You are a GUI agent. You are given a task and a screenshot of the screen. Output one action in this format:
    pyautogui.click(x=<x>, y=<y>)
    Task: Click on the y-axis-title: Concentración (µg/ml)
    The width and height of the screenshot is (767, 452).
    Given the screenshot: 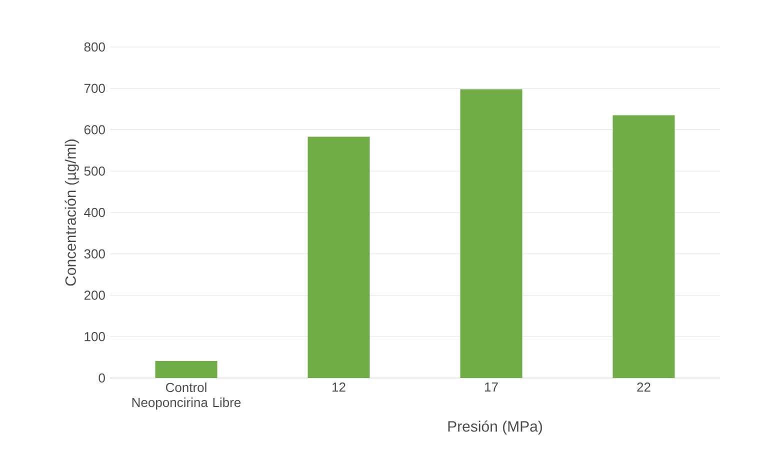 What is the action you would take?
    pyautogui.click(x=71, y=213)
    